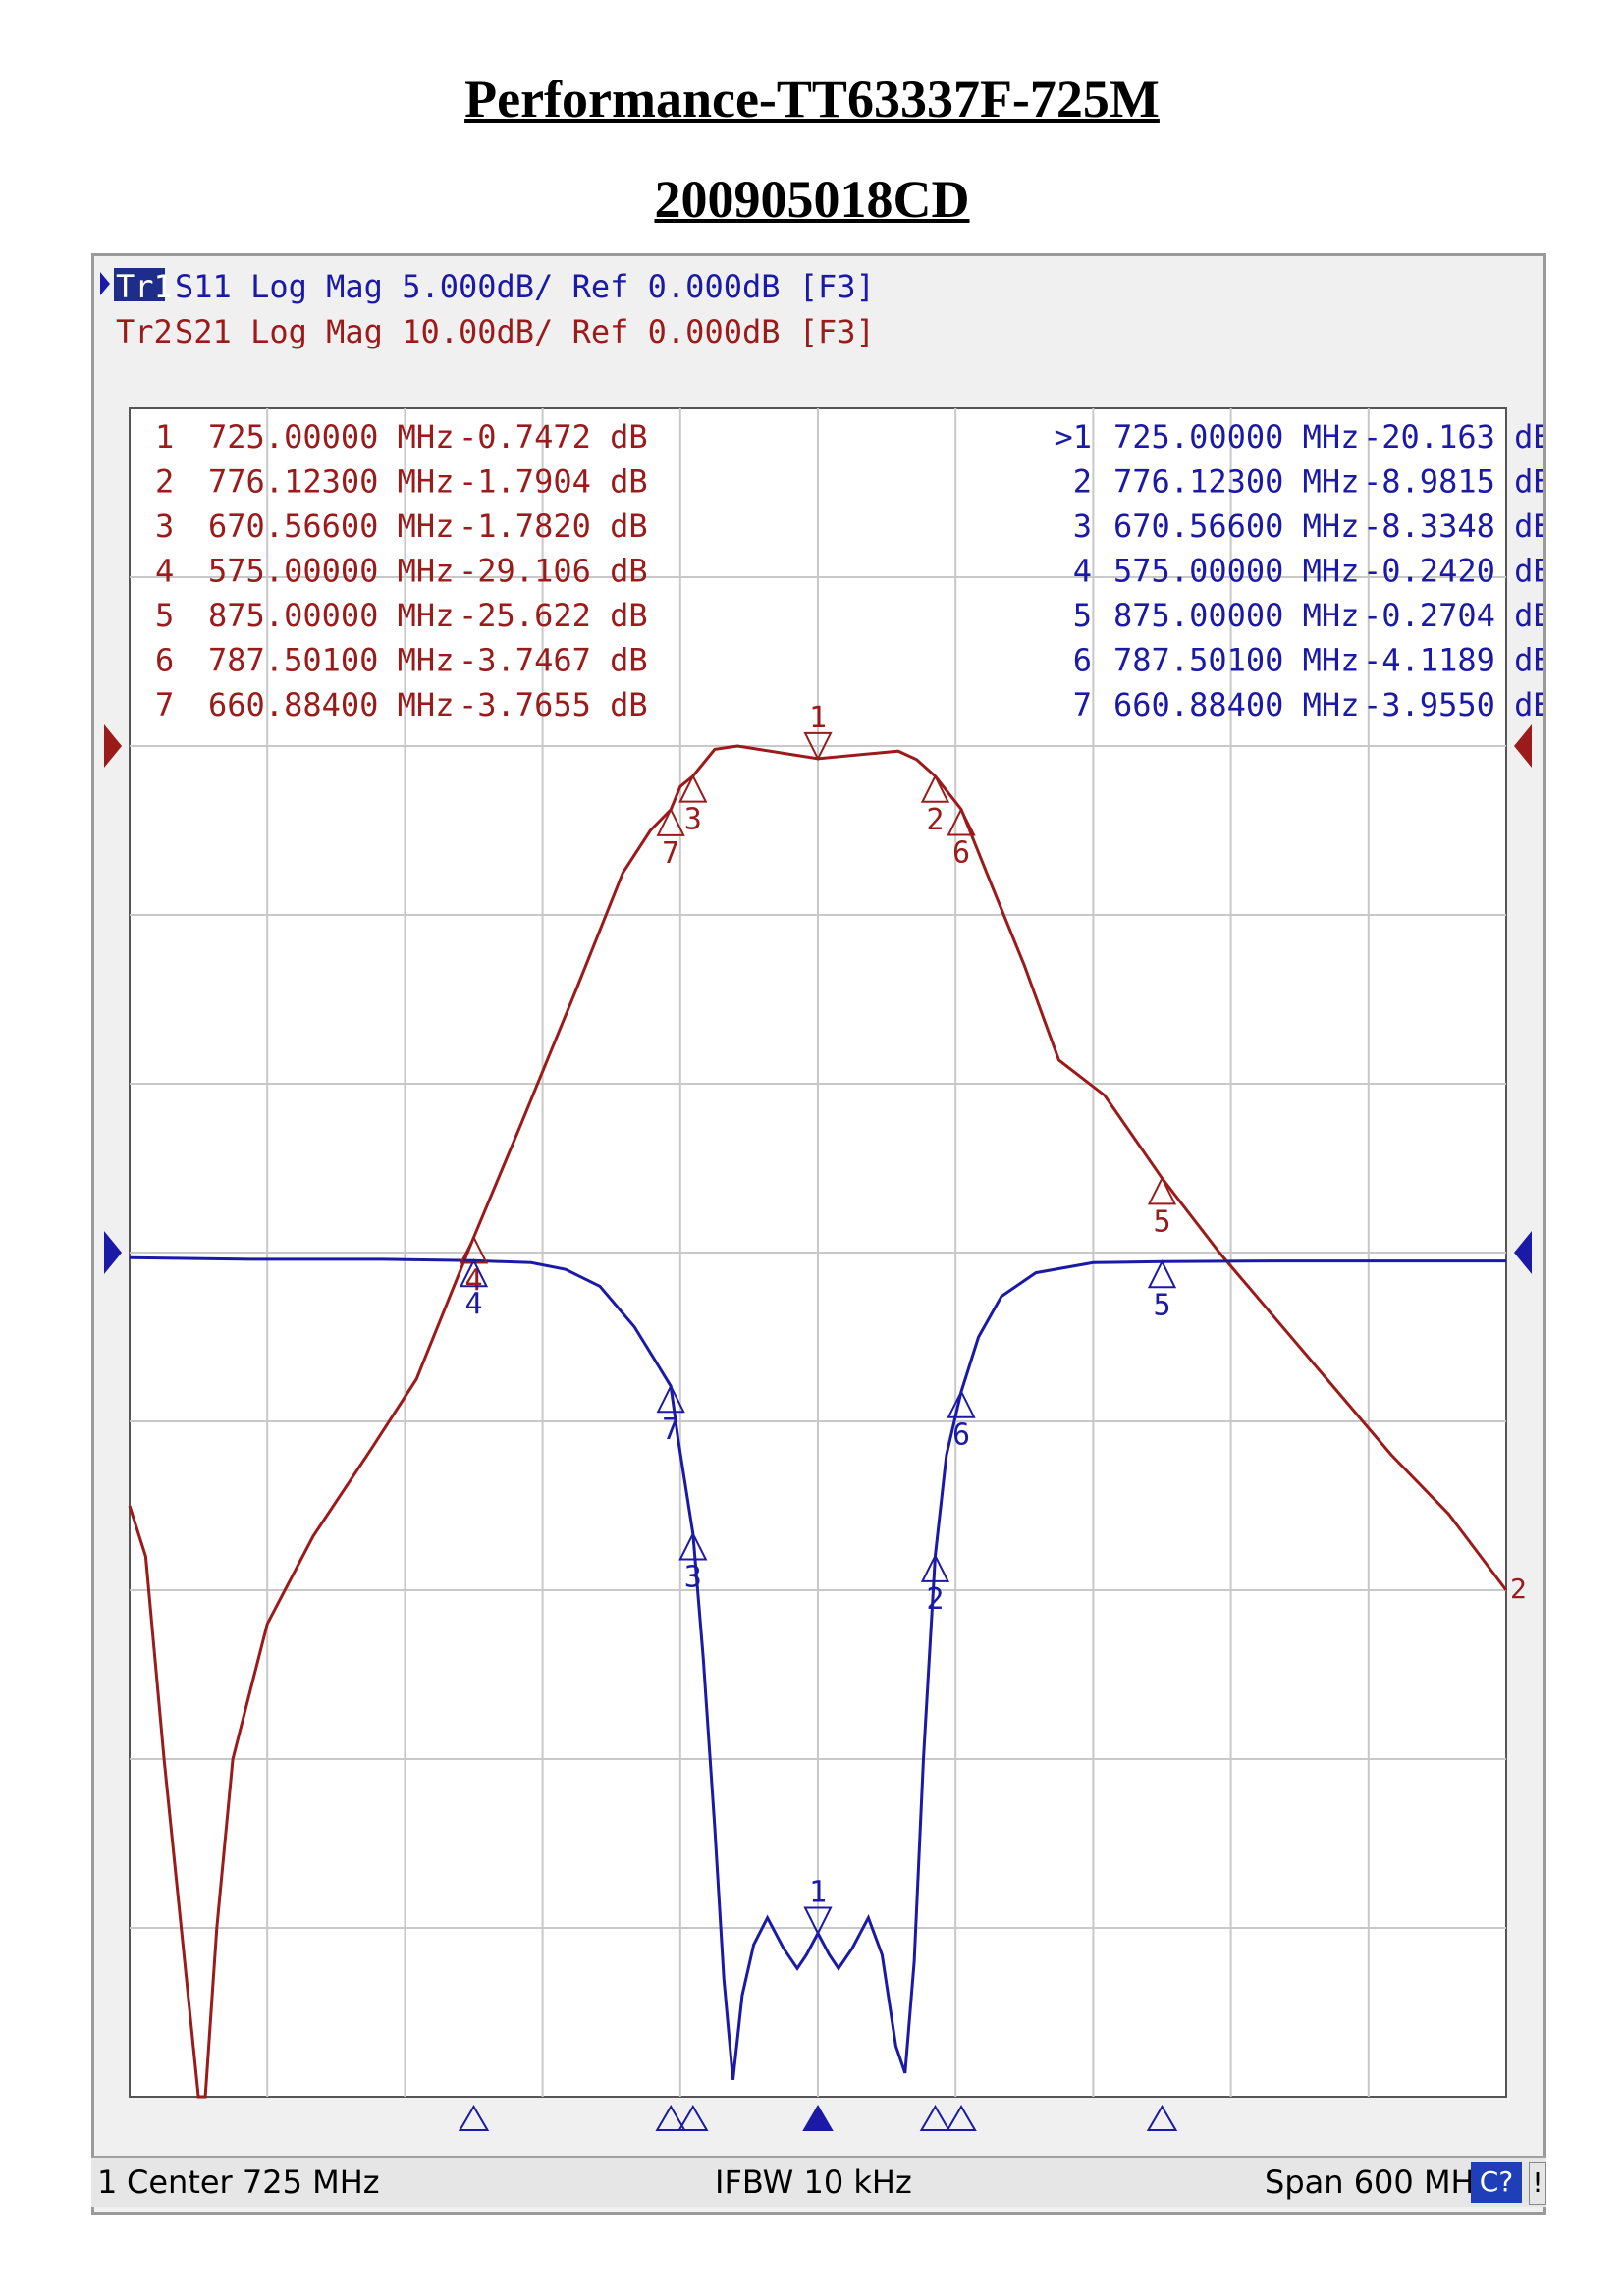  I want to click on s21-marker-table-number: 4, so click(164, 571).